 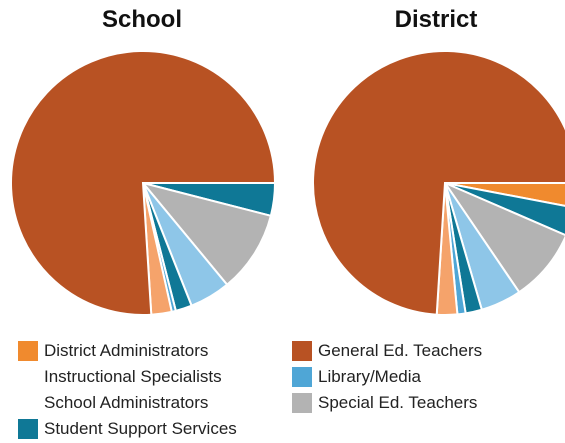 I want to click on legend-label-library-media: Library/Media, so click(x=369, y=376).